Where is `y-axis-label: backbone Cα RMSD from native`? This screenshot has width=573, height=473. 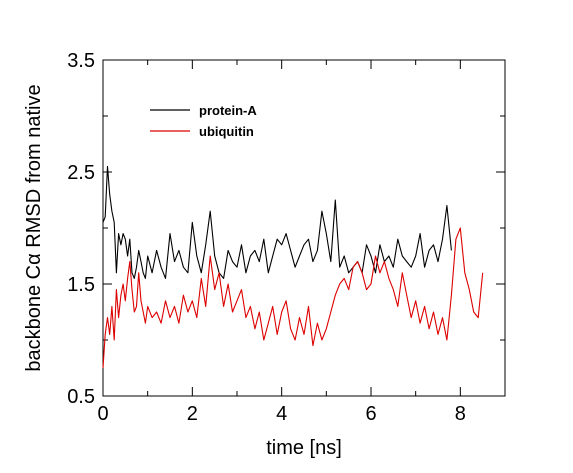 y-axis-label: backbone Cα RMSD from native is located at coordinates (34, 227).